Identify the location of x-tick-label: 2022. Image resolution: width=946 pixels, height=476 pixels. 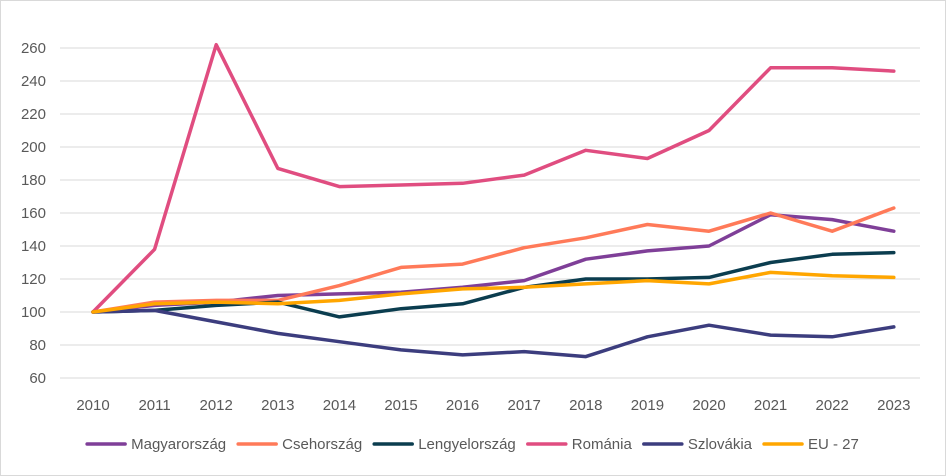
(832, 405).